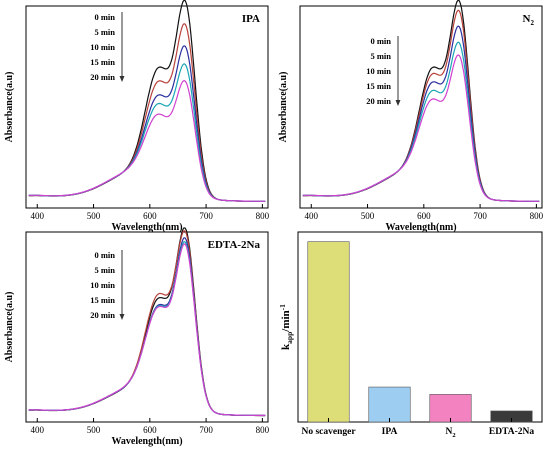 The image size is (550, 453). I want to click on category-label: IPA, so click(390, 432).